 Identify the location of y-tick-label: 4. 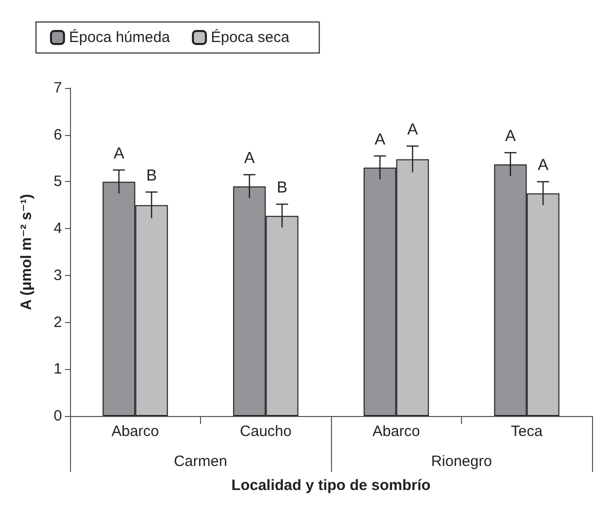
(58, 229).